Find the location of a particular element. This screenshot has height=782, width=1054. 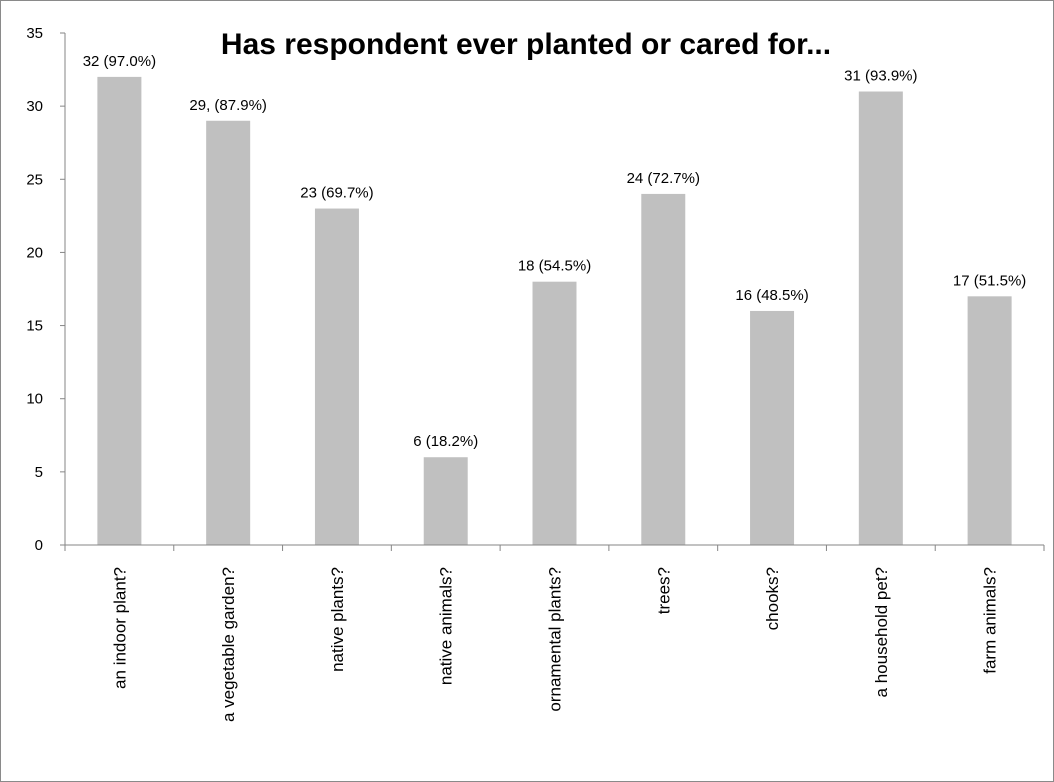

data-label: 6 (18.2%) is located at coordinates (445, 441).